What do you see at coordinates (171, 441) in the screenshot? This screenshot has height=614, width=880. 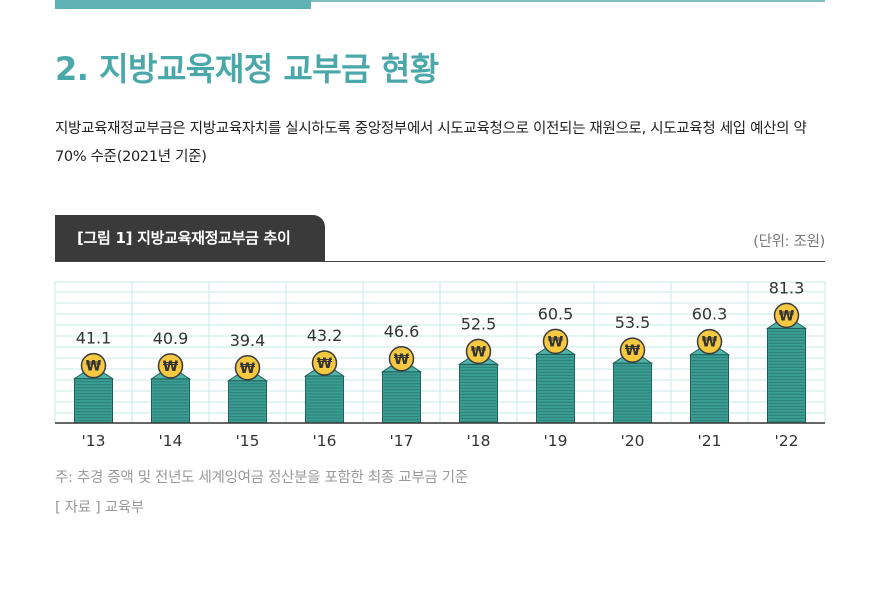 I see `x-tick-label: '14` at bounding box center [171, 441].